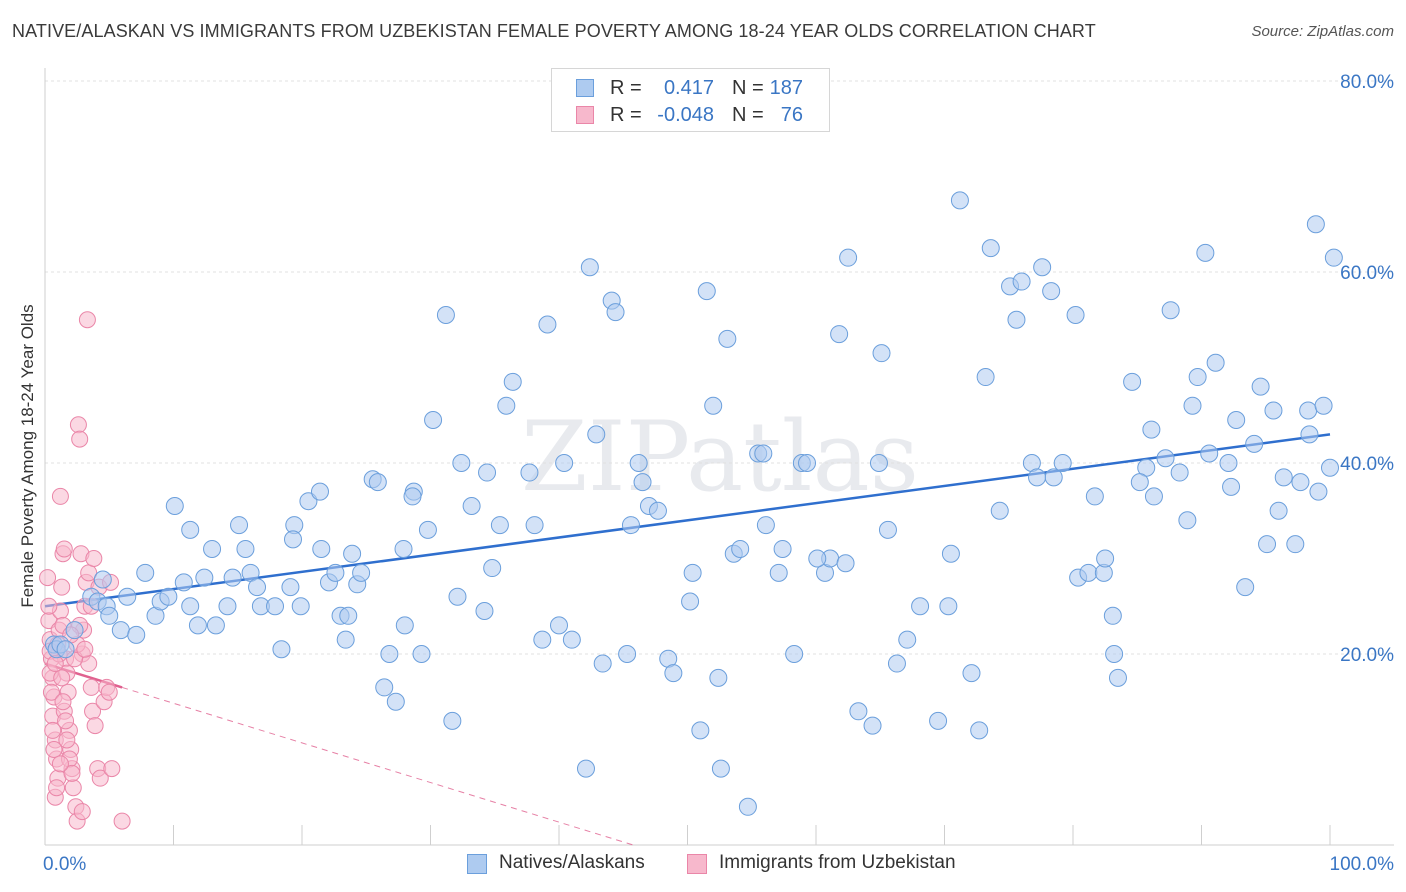  What do you see at coordinates (720, 457) in the screenshot?
I see `watermark-text: ZIPatlas` at bounding box center [720, 457].